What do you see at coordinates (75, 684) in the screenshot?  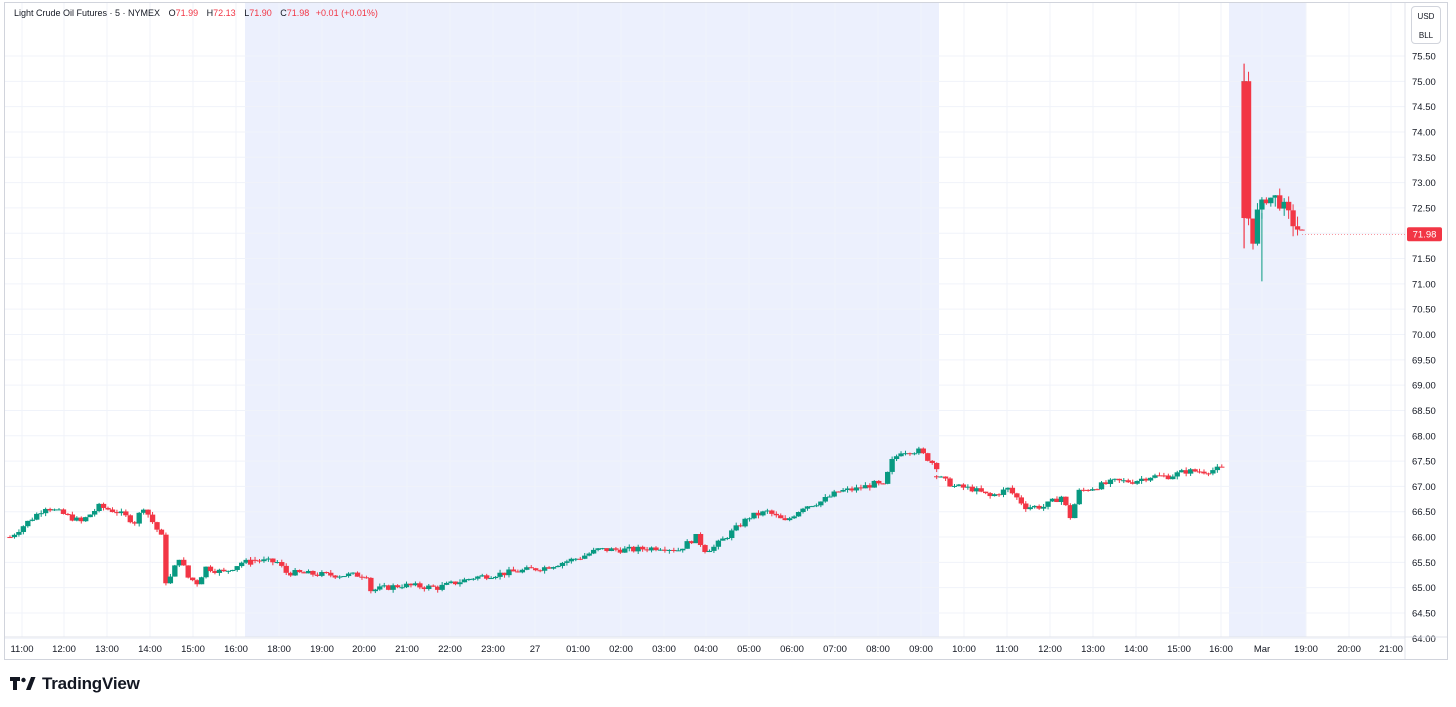 I see `tradingview-logo: TradingView` at bounding box center [75, 684].